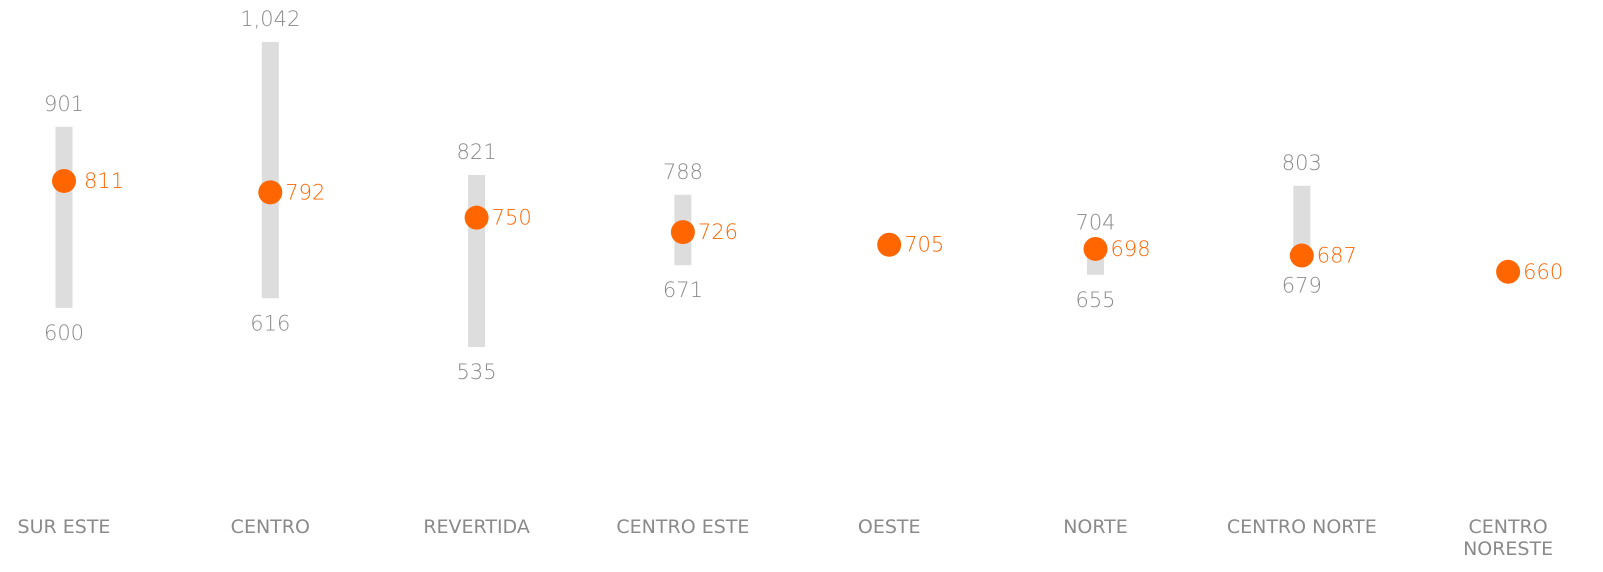 The image size is (1603, 572). I want to click on max-label: 1,042, so click(270, 19).